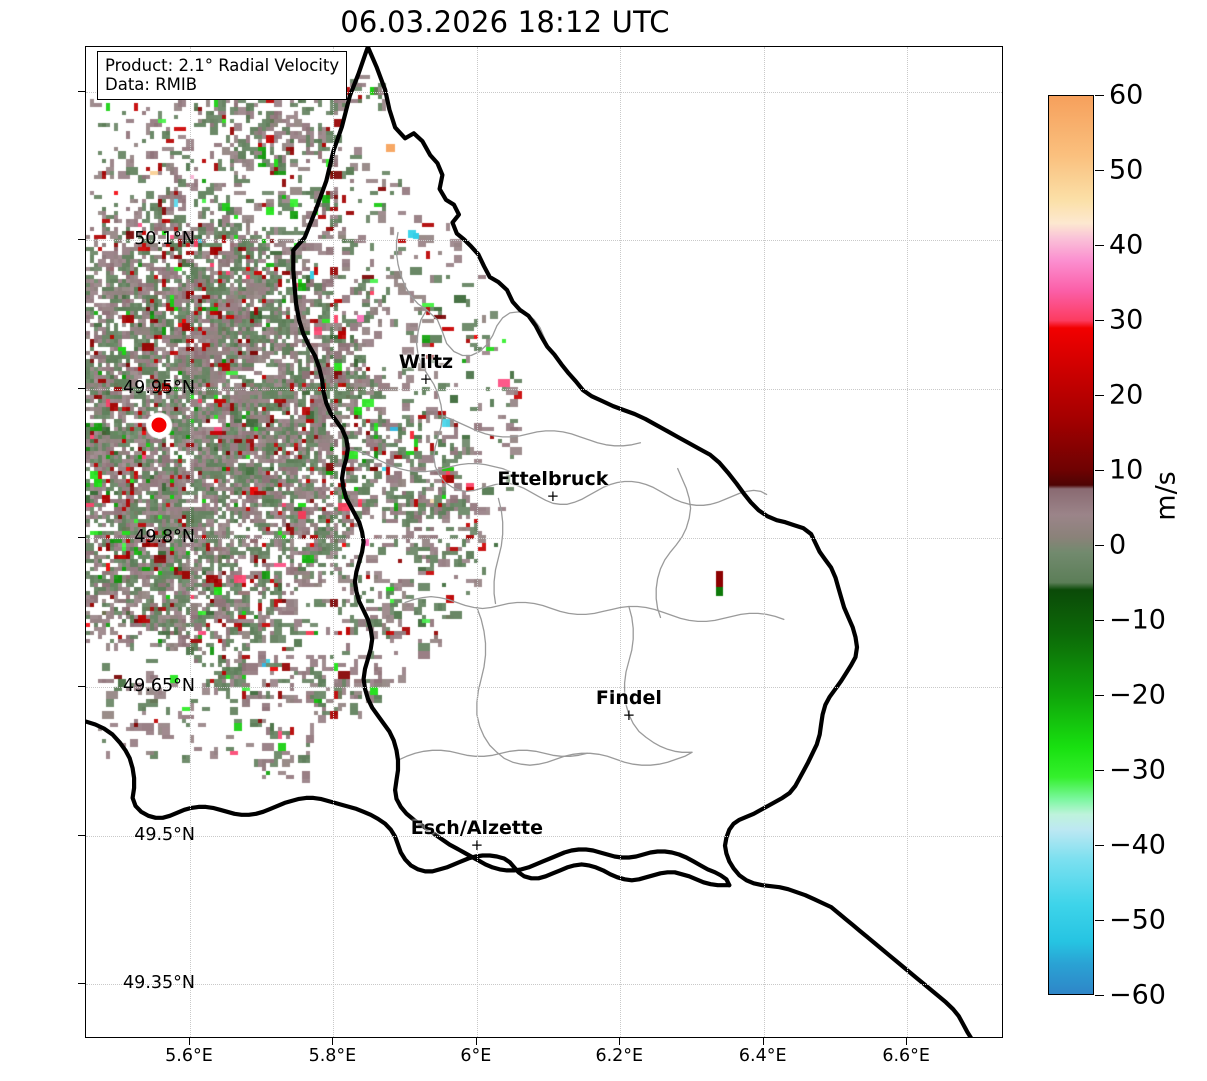 This screenshot has height=1081, width=1207. I want to click on x-axis-tick-label: 6.6°E, so click(906, 1056).